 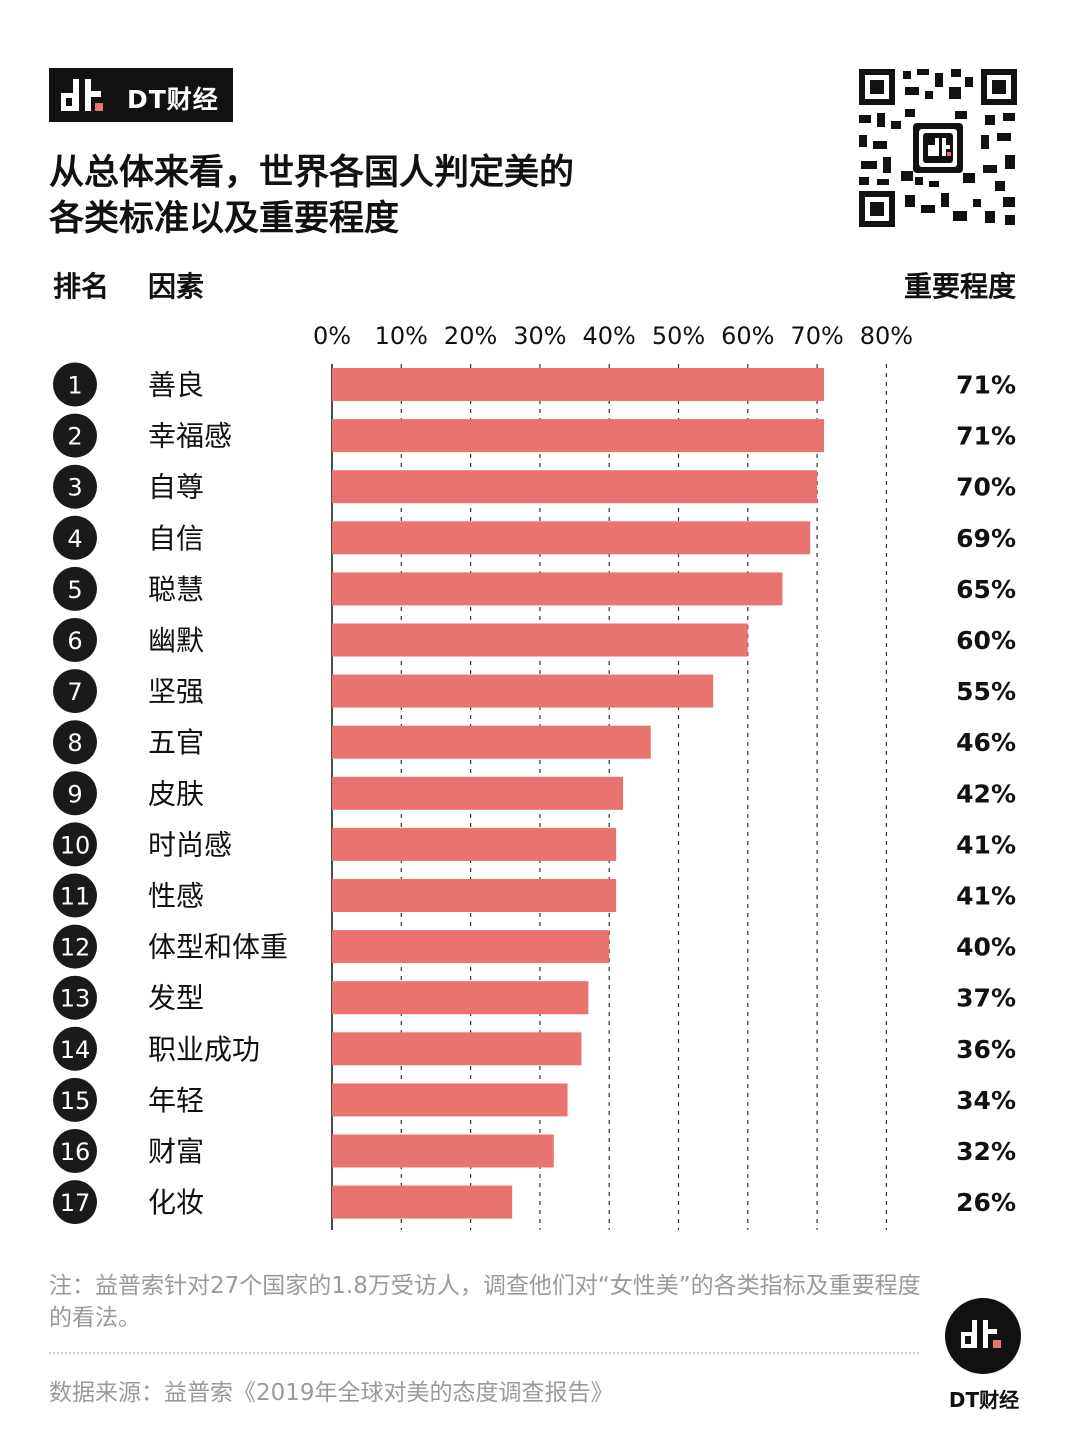 What do you see at coordinates (176, 1202) in the screenshot?
I see `category-label: 化妆` at bounding box center [176, 1202].